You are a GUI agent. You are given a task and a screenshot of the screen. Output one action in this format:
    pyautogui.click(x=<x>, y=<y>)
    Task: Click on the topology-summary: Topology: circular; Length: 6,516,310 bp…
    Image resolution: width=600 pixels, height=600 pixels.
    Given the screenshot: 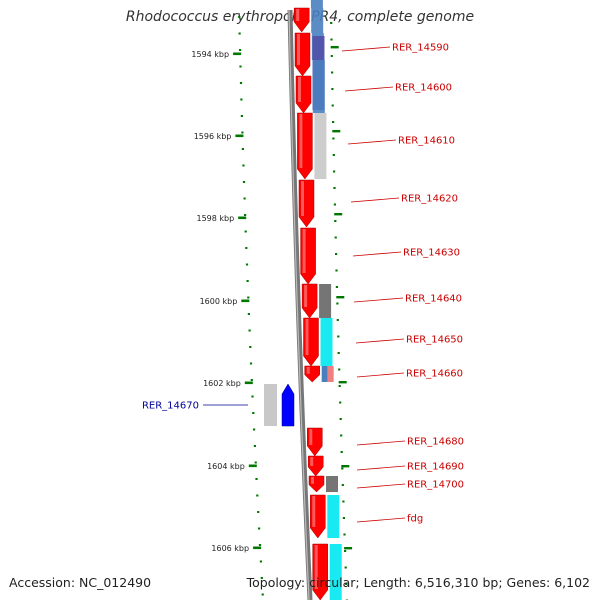 What is the action you would take?
    pyautogui.click(x=418, y=582)
    